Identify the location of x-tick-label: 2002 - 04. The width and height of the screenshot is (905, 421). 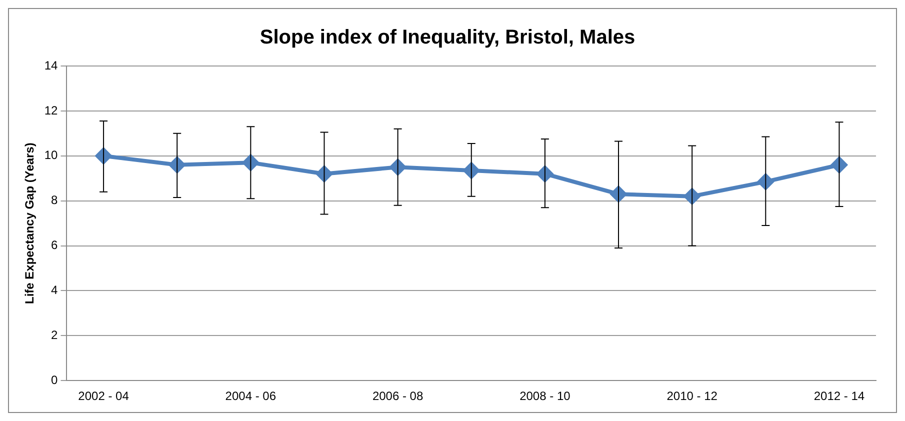
(104, 396).